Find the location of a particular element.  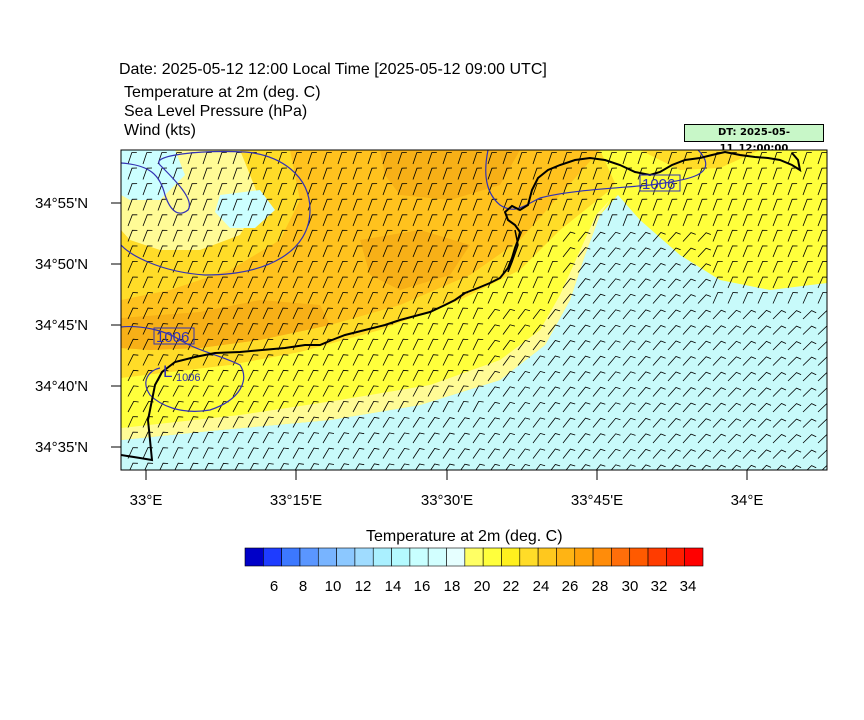

colorbar-tick-label: 30 is located at coordinates (630, 586).